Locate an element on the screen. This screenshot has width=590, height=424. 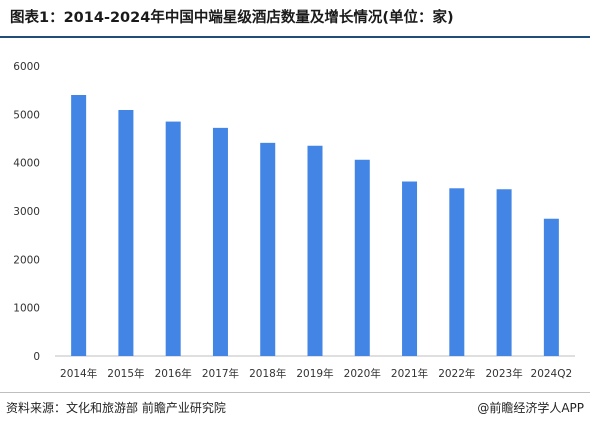
footer-divider is located at coordinates (295, 392).